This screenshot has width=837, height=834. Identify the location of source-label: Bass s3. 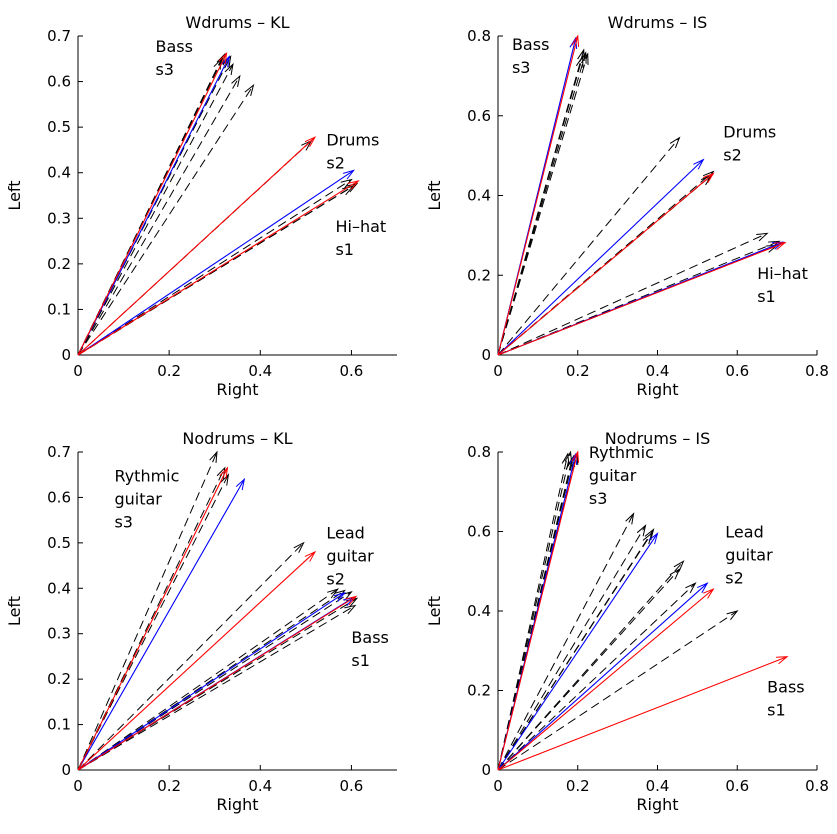
(173, 58).